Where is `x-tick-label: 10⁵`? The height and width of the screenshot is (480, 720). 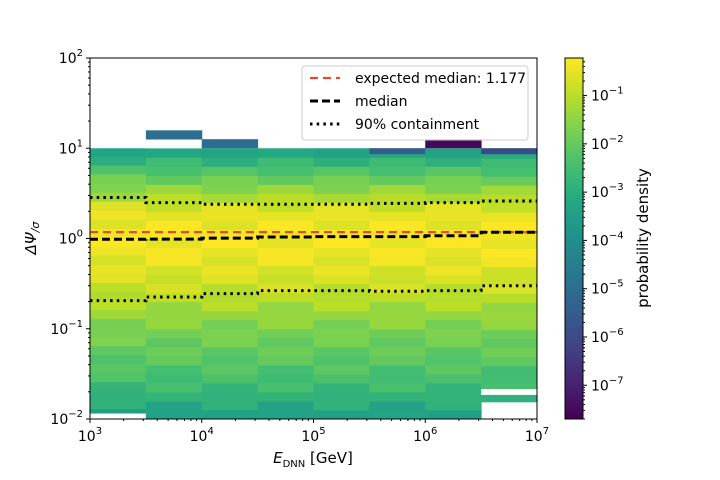
x-tick-label: 10⁵ is located at coordinates (313, 435).